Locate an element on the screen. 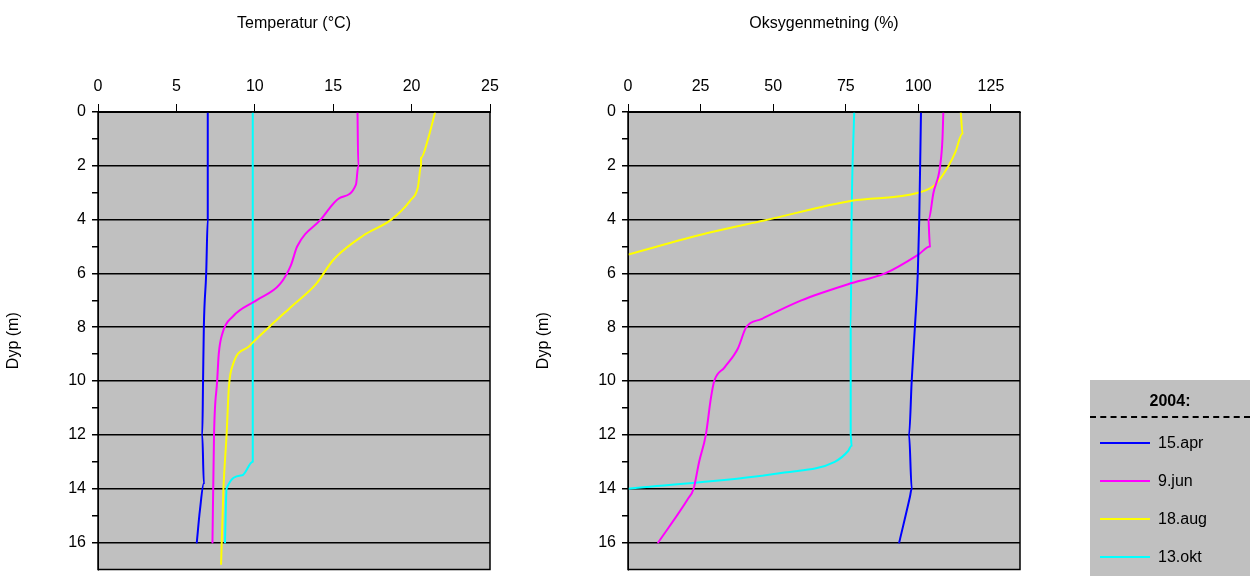  x-tick-label: 15 is located at coordinates (333, 85).